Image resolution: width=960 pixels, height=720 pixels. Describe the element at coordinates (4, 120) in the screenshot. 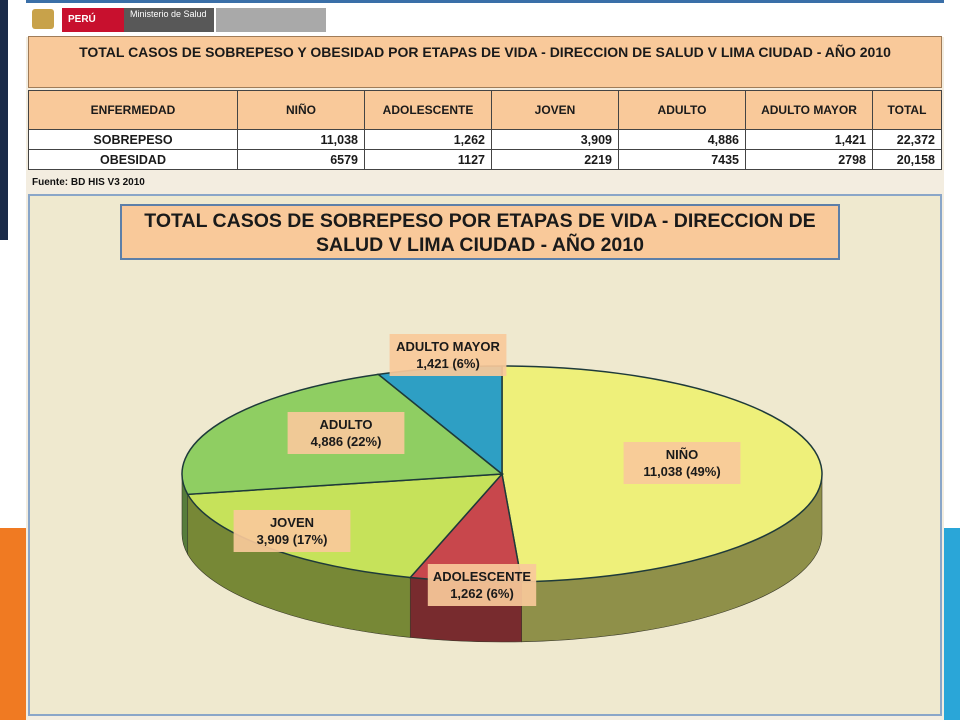

I see `left-edge-bar` at that location.